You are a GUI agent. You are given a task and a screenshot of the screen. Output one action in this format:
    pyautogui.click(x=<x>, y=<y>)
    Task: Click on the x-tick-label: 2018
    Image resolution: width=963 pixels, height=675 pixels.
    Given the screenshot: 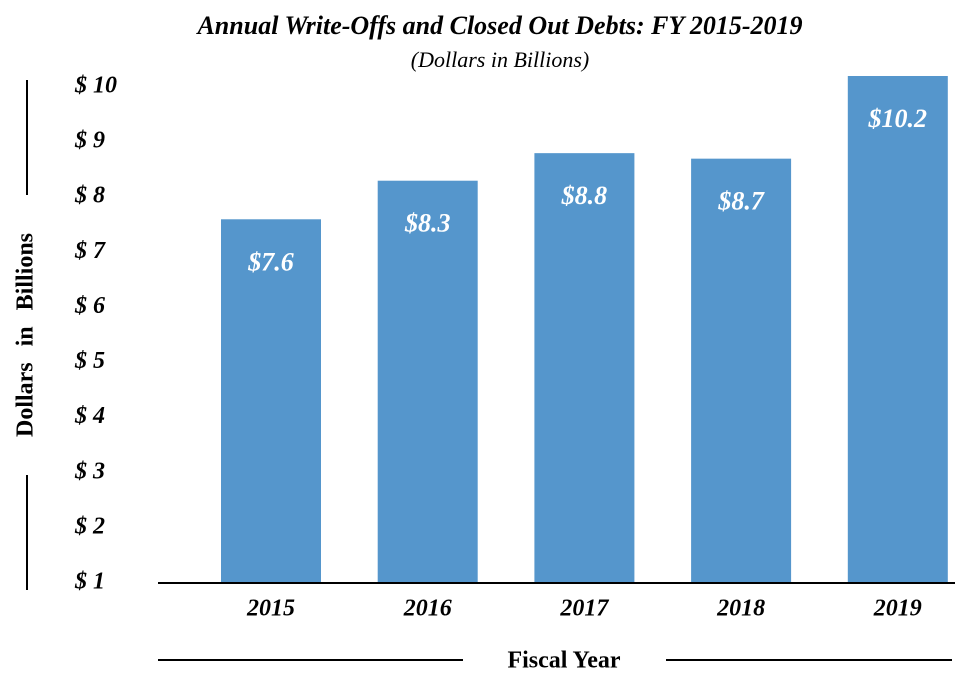 What is the action you would take?
    pyautogui.click(x=740, y=609)
    